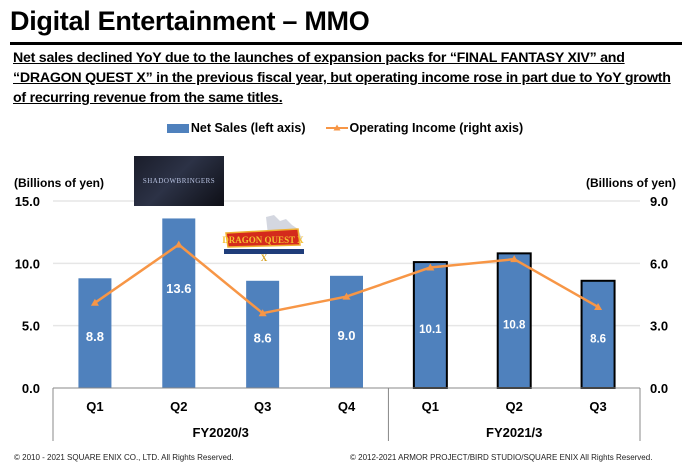  What do you see at coordinates (659, 263) in the screenshot?
I see `right-axis-tick-label: 6.0` at bounding box center [659, 263].